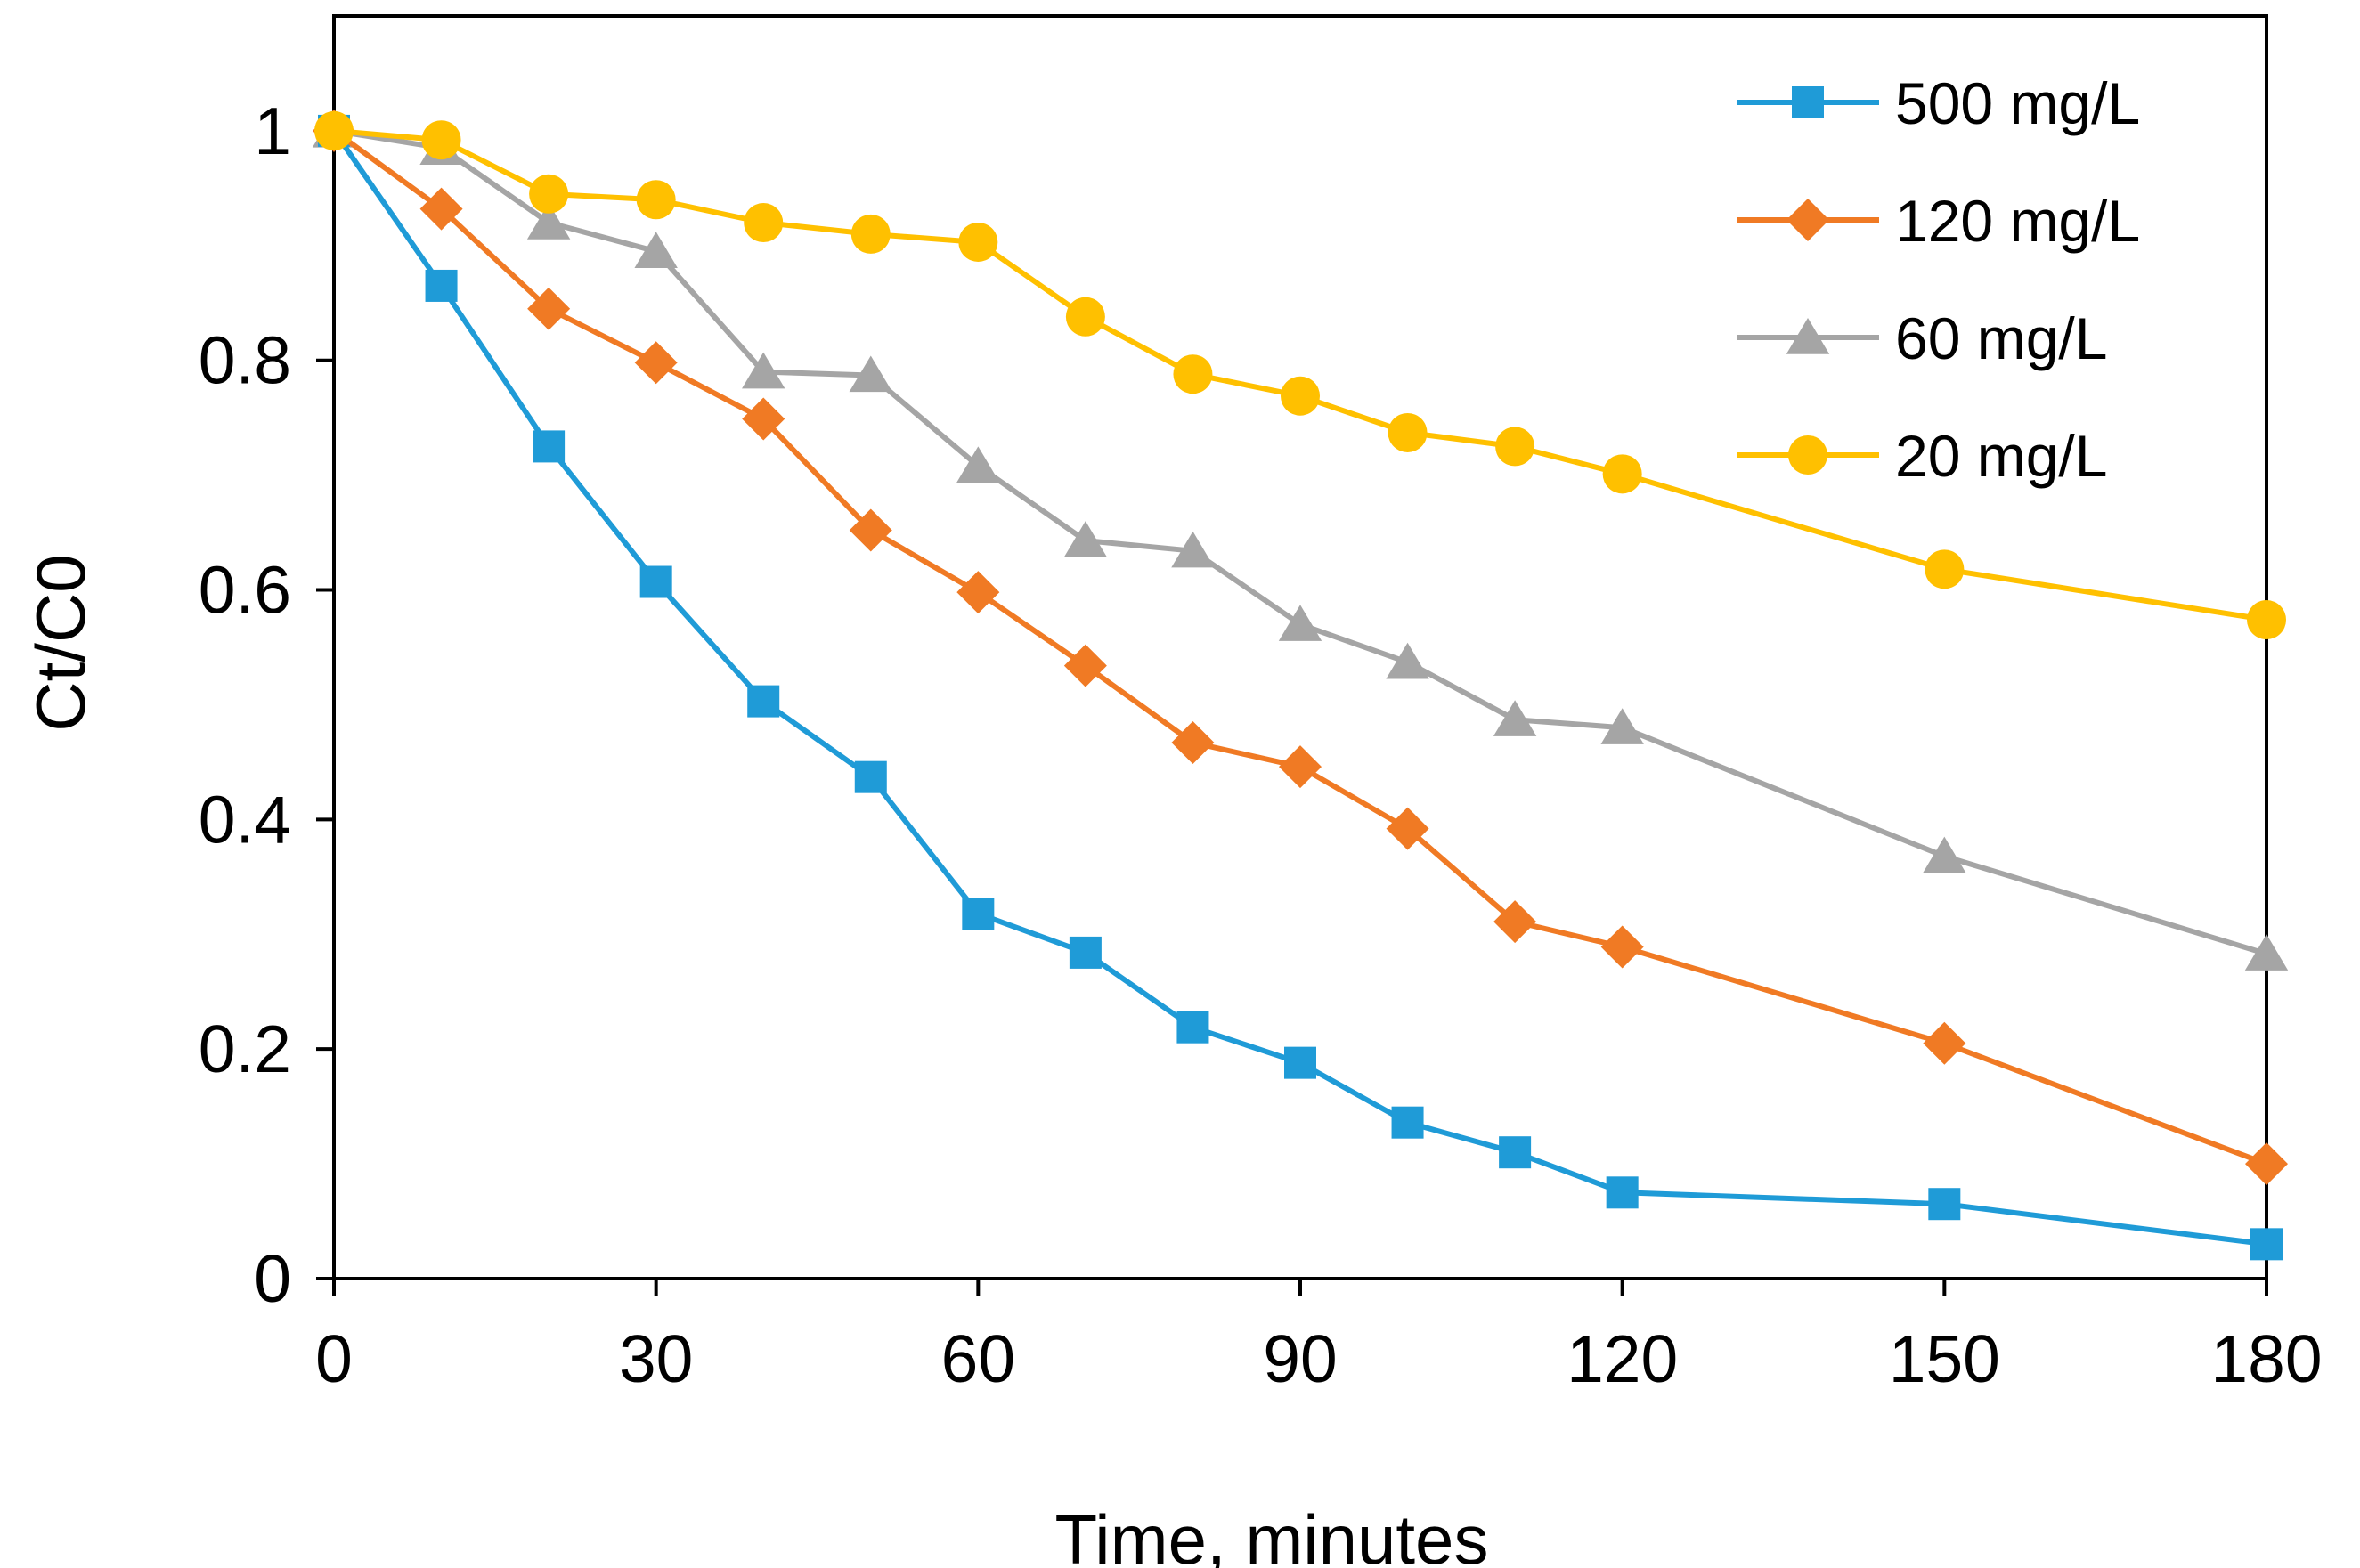 The width and height of the screenshot is (2360, 1568). What do you see at coordinates (272, 1278) in the screenshot?
I see `y-tick-label: 0` at bounding box center [272, 1278].